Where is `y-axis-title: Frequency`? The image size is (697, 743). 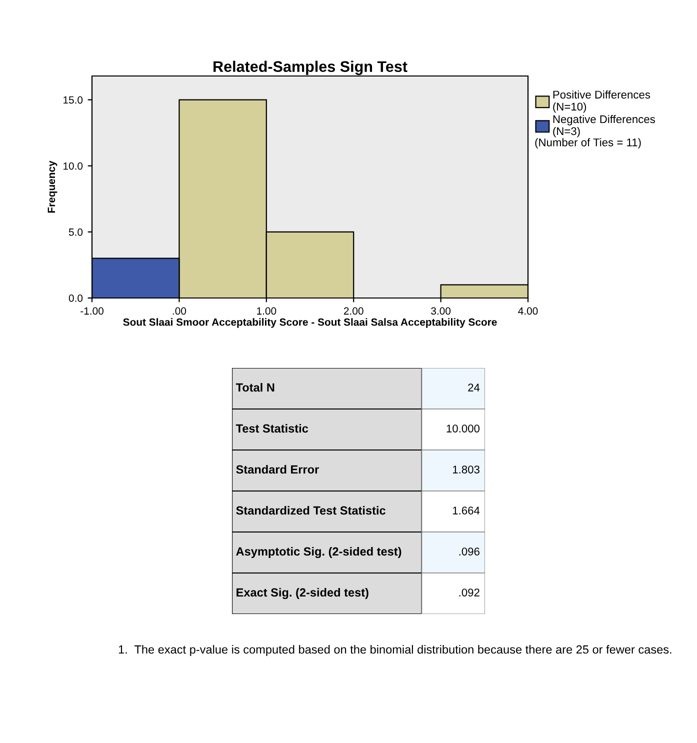 y-axis-title: Frequency is located at coordinates (53, 186).